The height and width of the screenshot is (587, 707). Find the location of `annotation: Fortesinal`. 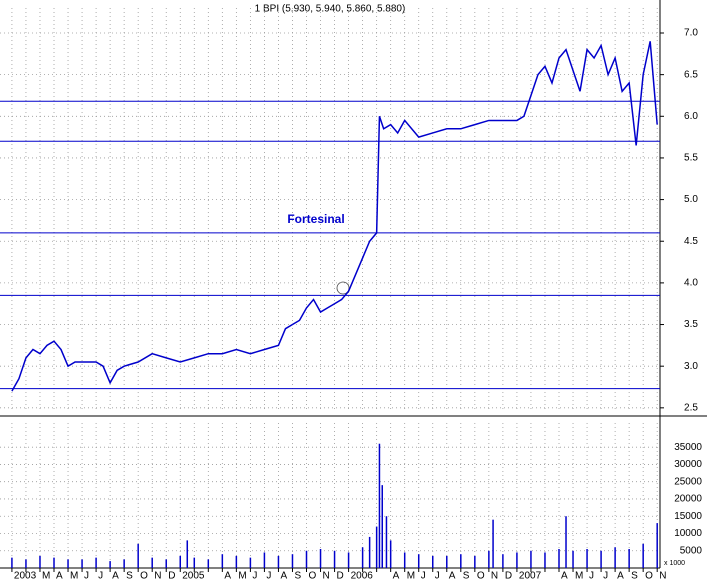

annotation: Fortesinal is located at coordinates (315, 219).